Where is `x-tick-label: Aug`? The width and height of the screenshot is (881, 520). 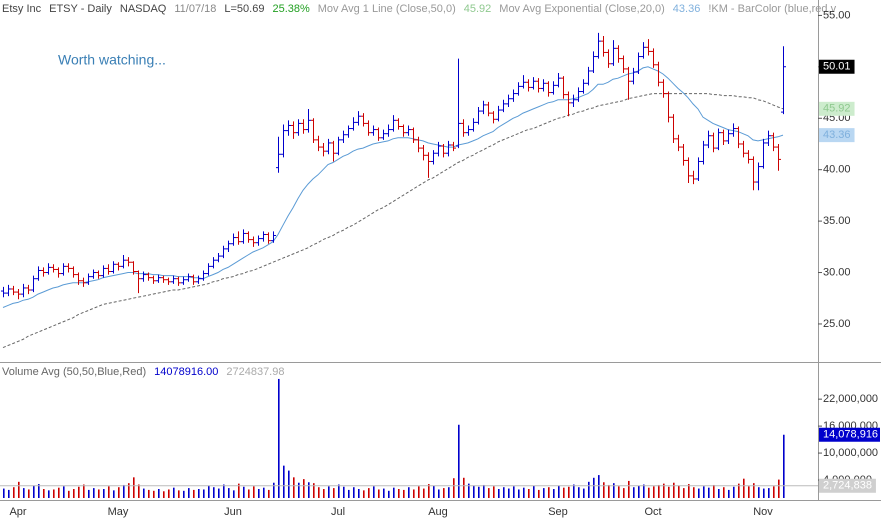 x-tick-label: Aug is located at coordinates (438, 512).